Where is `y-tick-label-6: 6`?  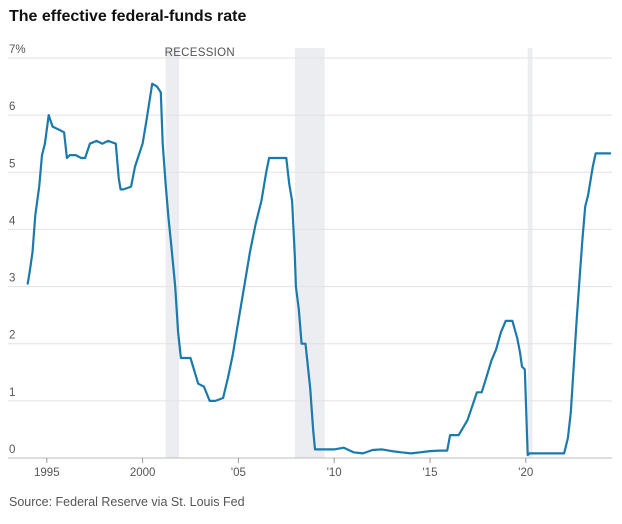 y-tick-label-6: 6 is located at coordinates (12, 107).